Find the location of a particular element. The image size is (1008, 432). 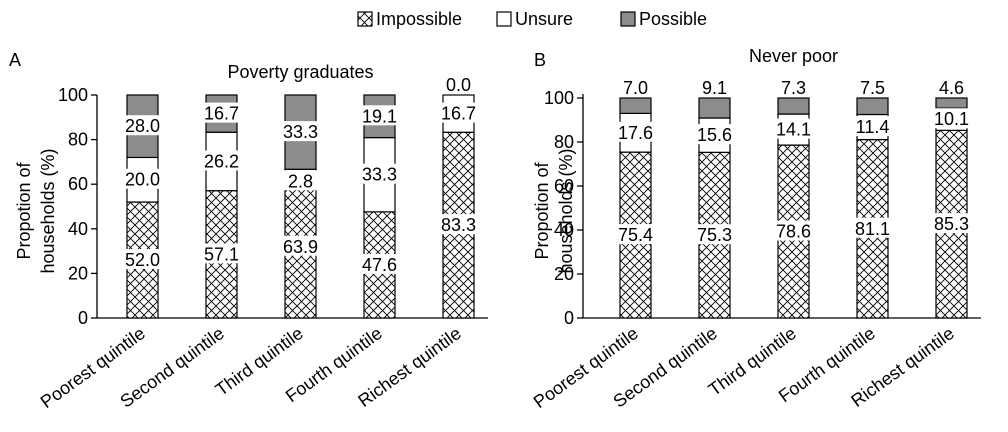

data-label-impossible: 78.6 is located at coordinates (793, 232).